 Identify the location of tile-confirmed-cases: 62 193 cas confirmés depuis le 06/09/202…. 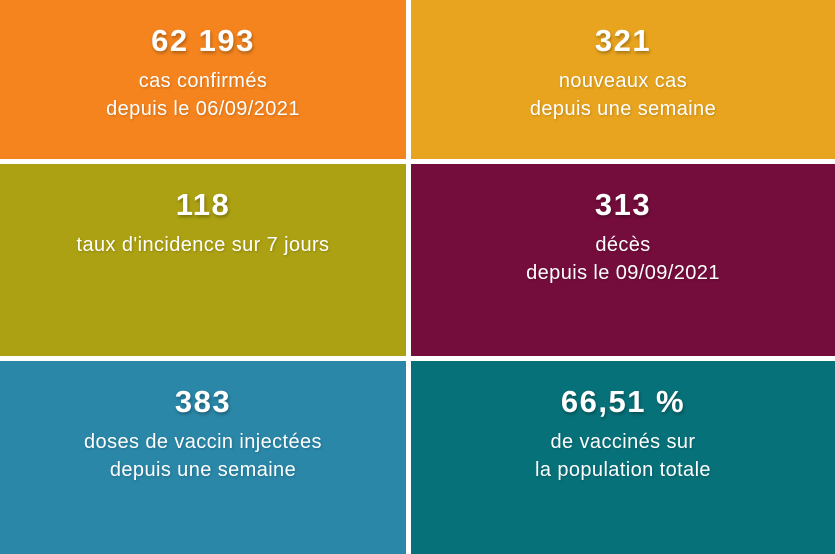
(203, 79).